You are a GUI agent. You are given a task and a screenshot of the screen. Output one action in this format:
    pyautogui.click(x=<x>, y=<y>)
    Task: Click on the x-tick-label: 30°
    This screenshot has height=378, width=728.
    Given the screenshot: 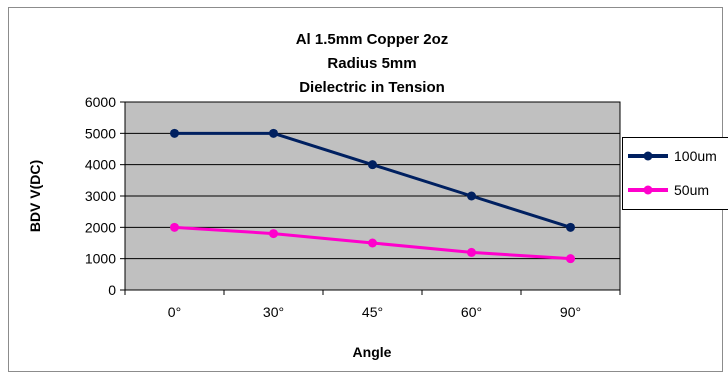 What is the action you would take?
    pyautogui.click(x=273, y=312)
    